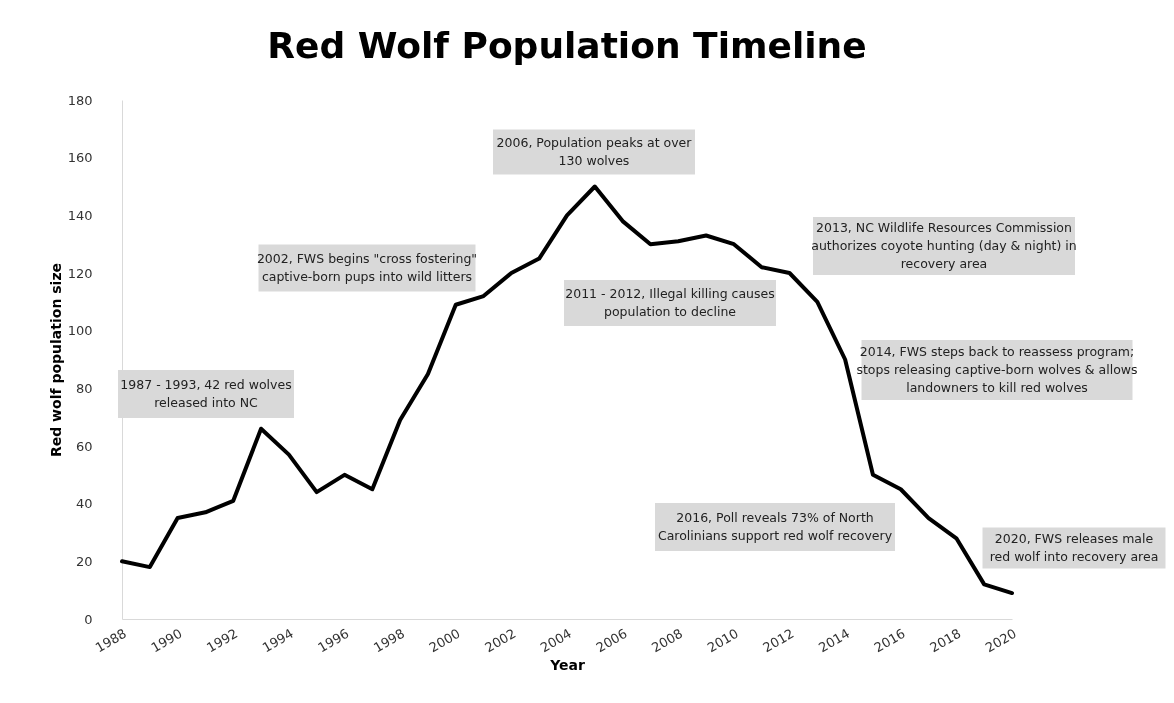 The image size is (1174, 703). Describe the element at coordinates (594, 151) in the screenshot. I see `annotation: 2006, Population peaks at over 130 wolves` at that location.